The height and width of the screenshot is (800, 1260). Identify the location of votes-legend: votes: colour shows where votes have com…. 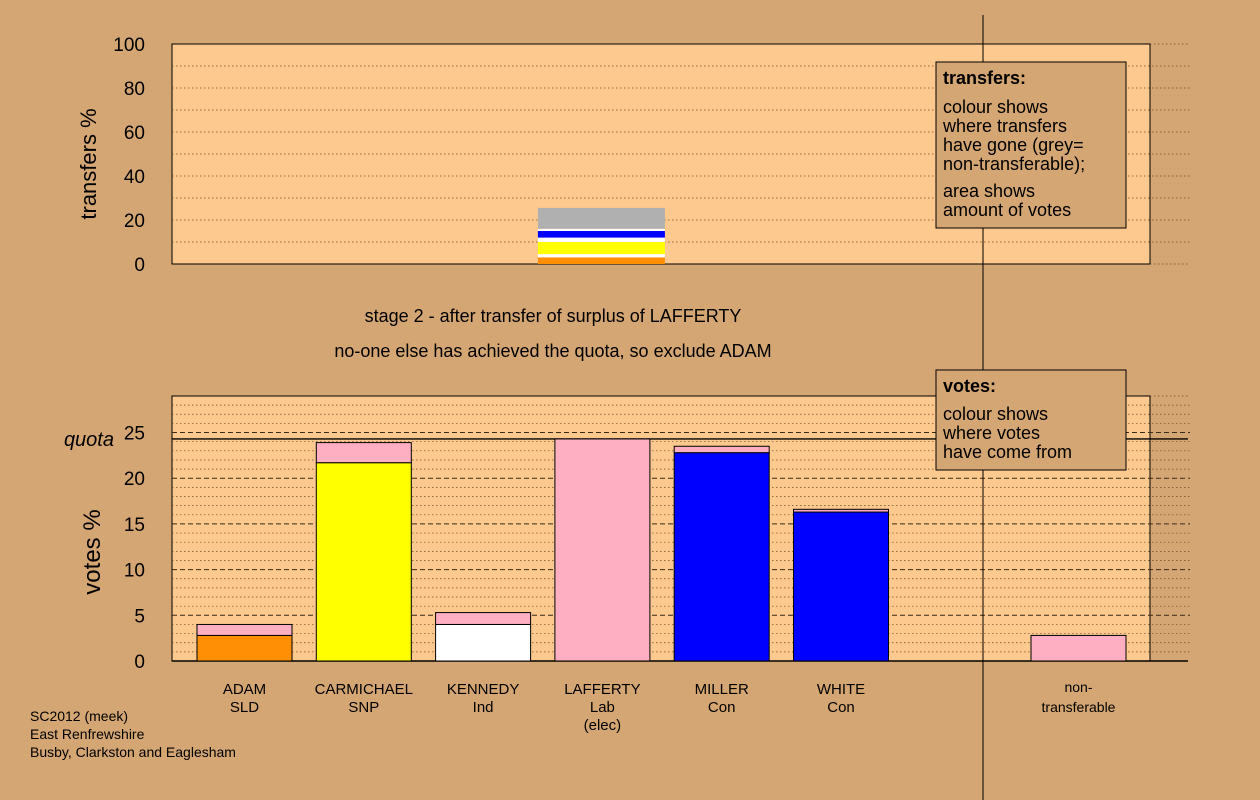
(1031, 420).